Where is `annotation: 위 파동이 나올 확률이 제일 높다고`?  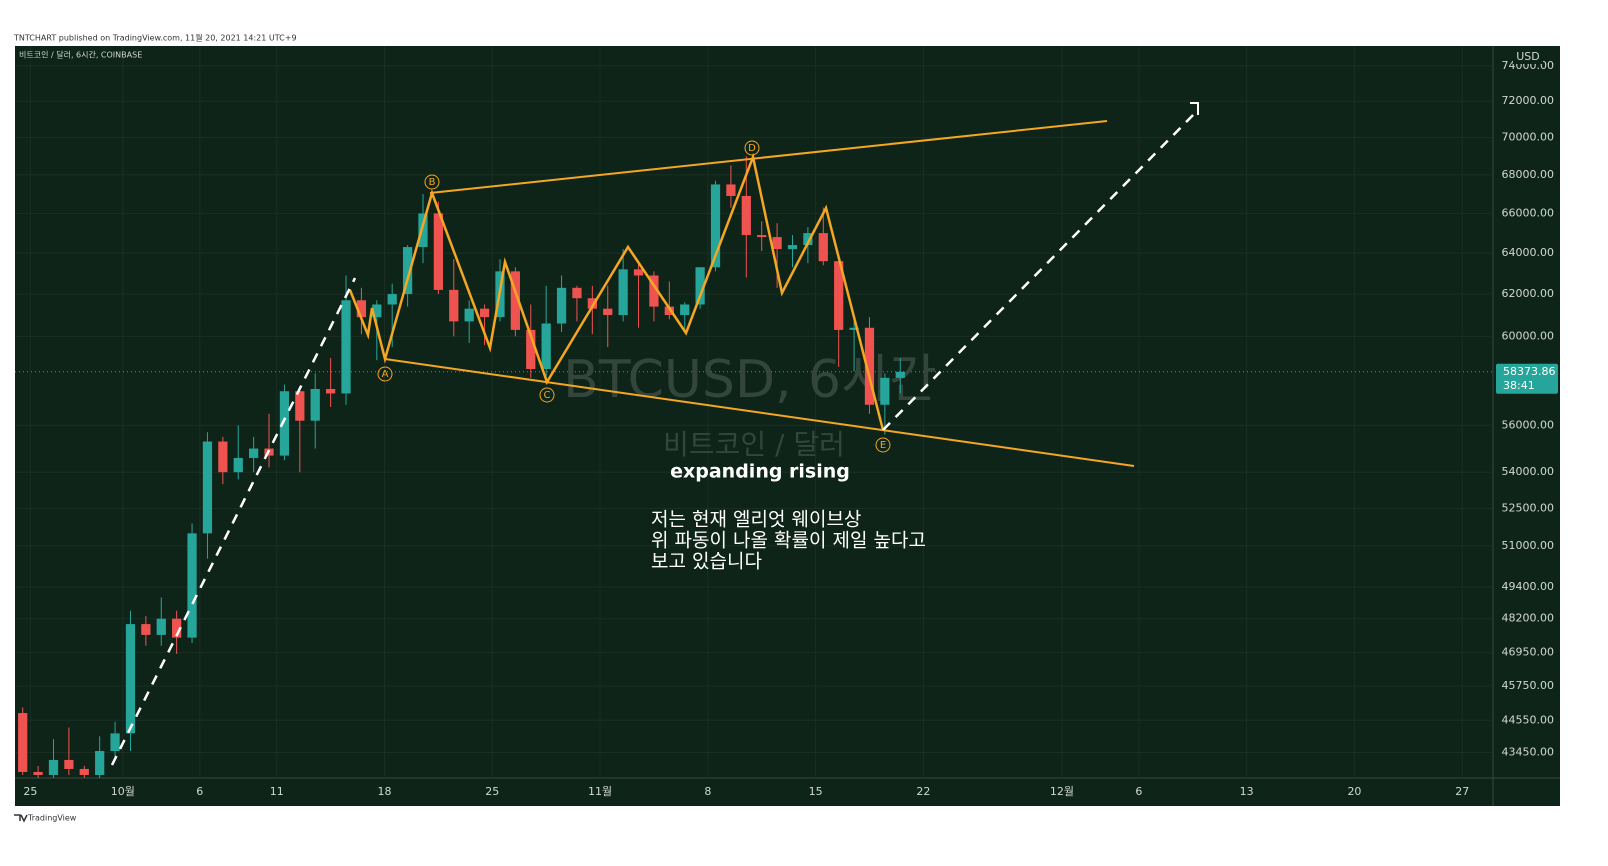
annotation: 위 파동이 나올 확률이 제일 높다고 is located at coordinates (788, 541).